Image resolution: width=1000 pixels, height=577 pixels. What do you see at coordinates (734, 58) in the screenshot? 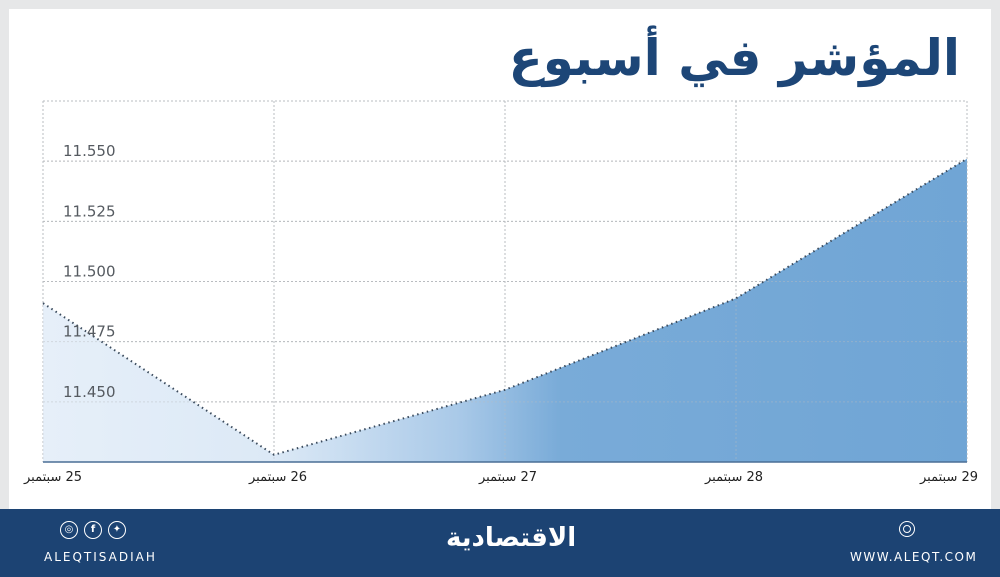
I see `chart-title: المؤشر في أسبوع` at bounding box center [734, 58].